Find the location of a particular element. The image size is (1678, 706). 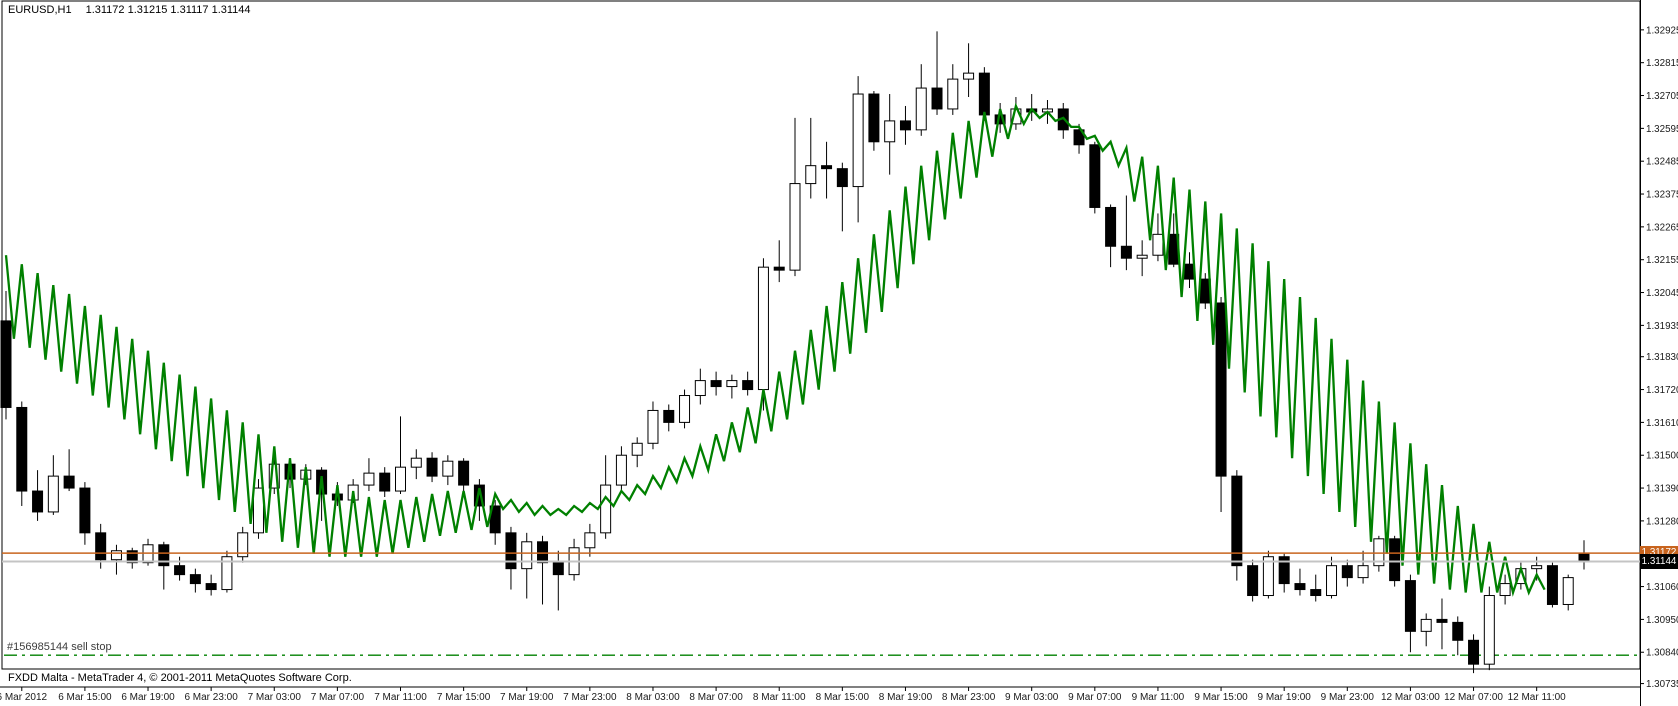

time-axis-label: 12 Mar 11:00 is located at coordinates (1537, 697).